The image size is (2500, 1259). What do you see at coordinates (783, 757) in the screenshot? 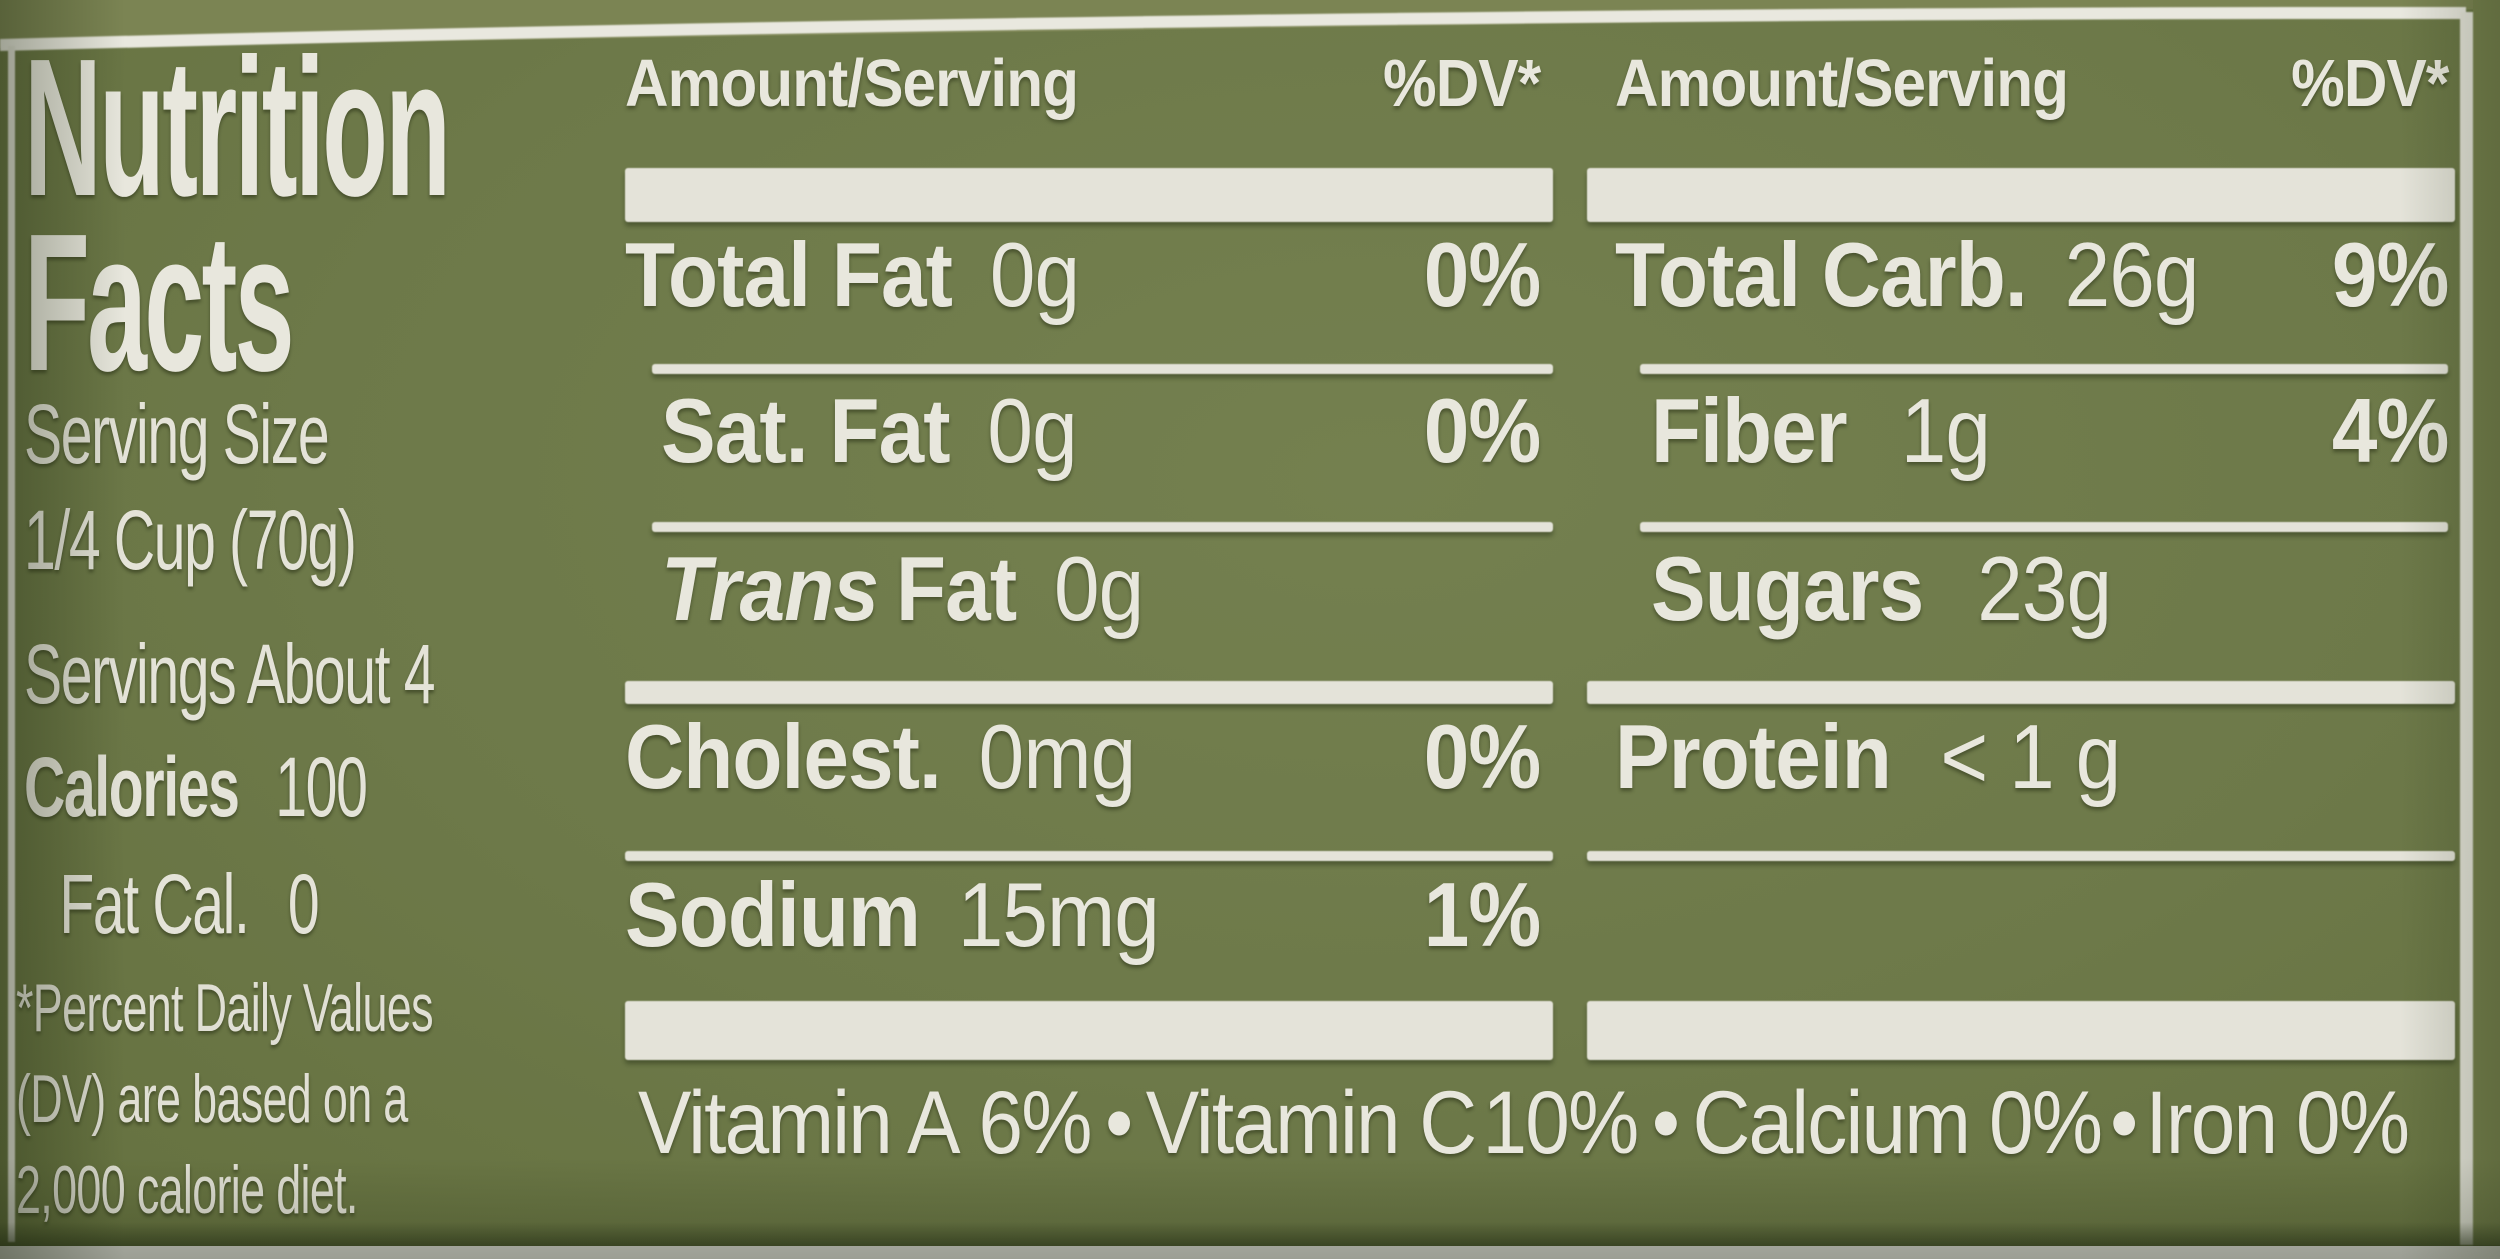
I see `nutrient-name: Cholest.` at bounding box center [783, 757].